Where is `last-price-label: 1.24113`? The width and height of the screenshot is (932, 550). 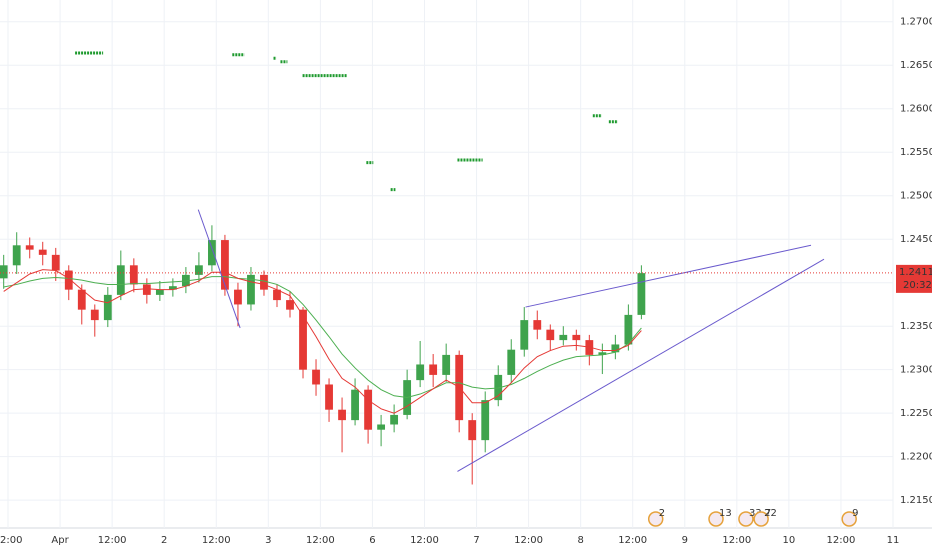 last-price-label: 1.24113 is located at coordinates (915, 272).